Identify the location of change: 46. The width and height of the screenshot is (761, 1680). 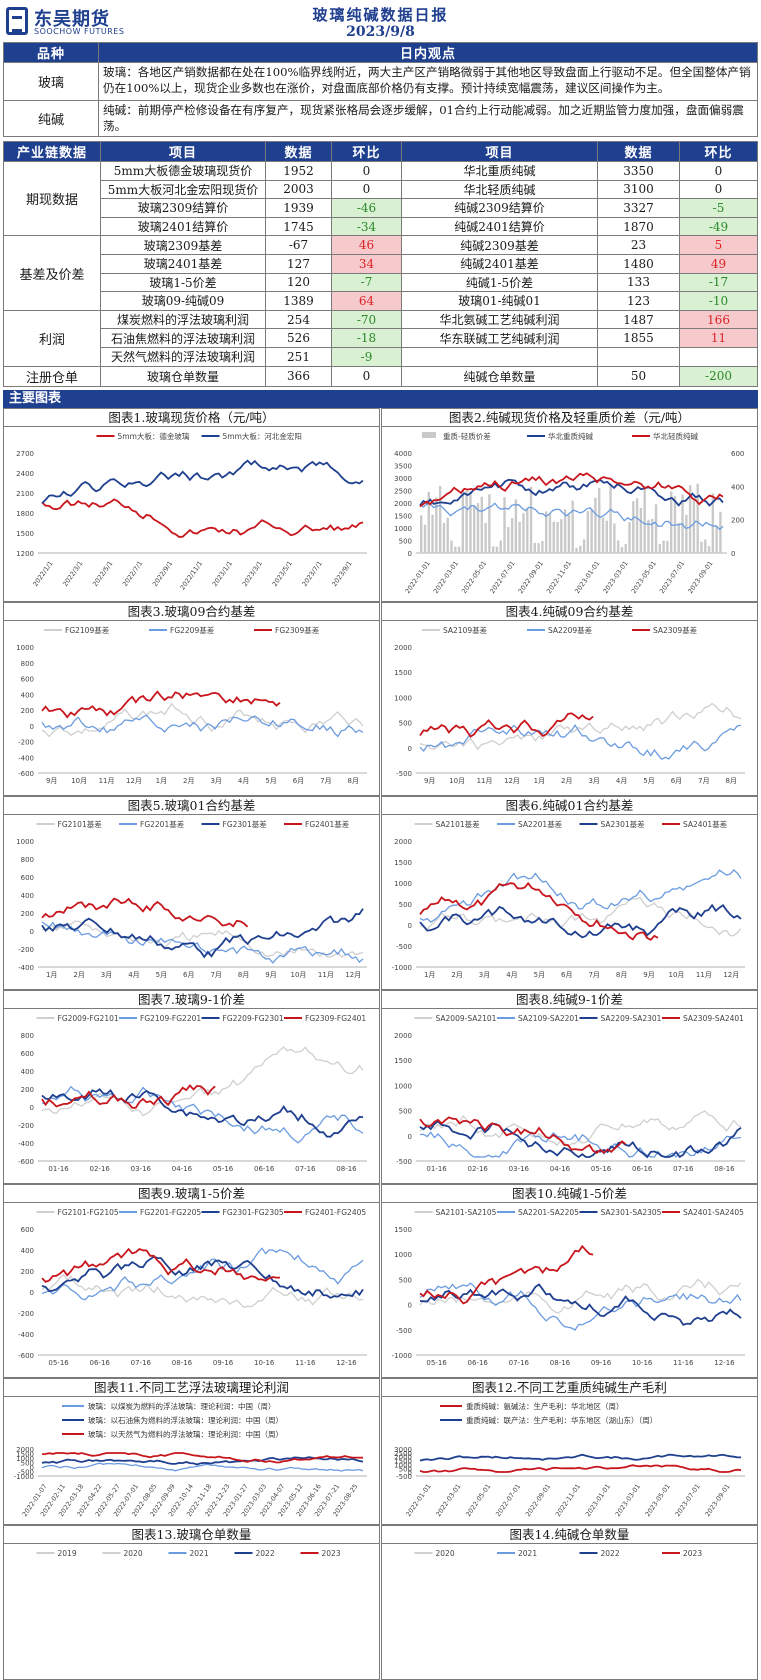
(366, 245).